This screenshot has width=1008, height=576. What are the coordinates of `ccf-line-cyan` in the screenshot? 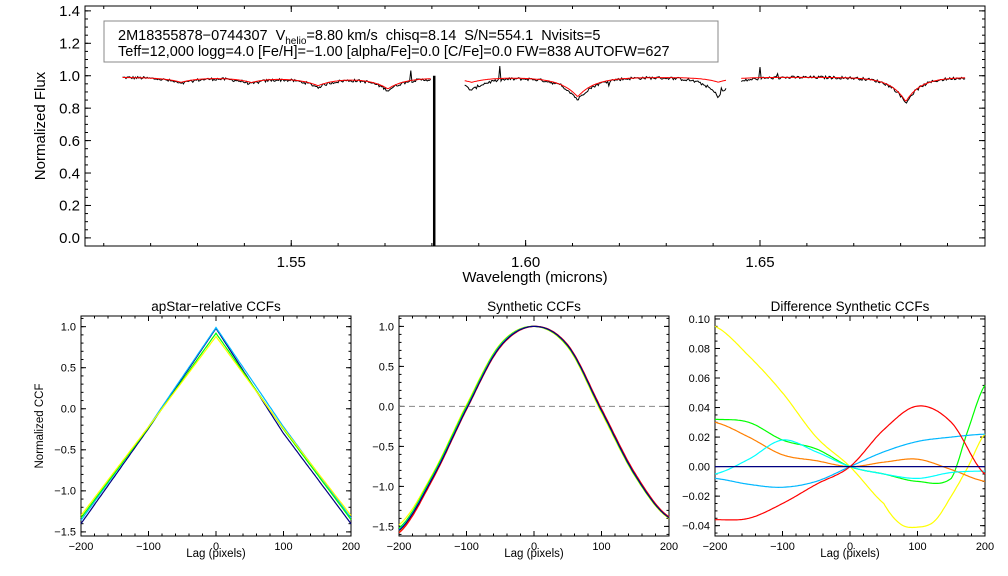 It's located at (850, 459).